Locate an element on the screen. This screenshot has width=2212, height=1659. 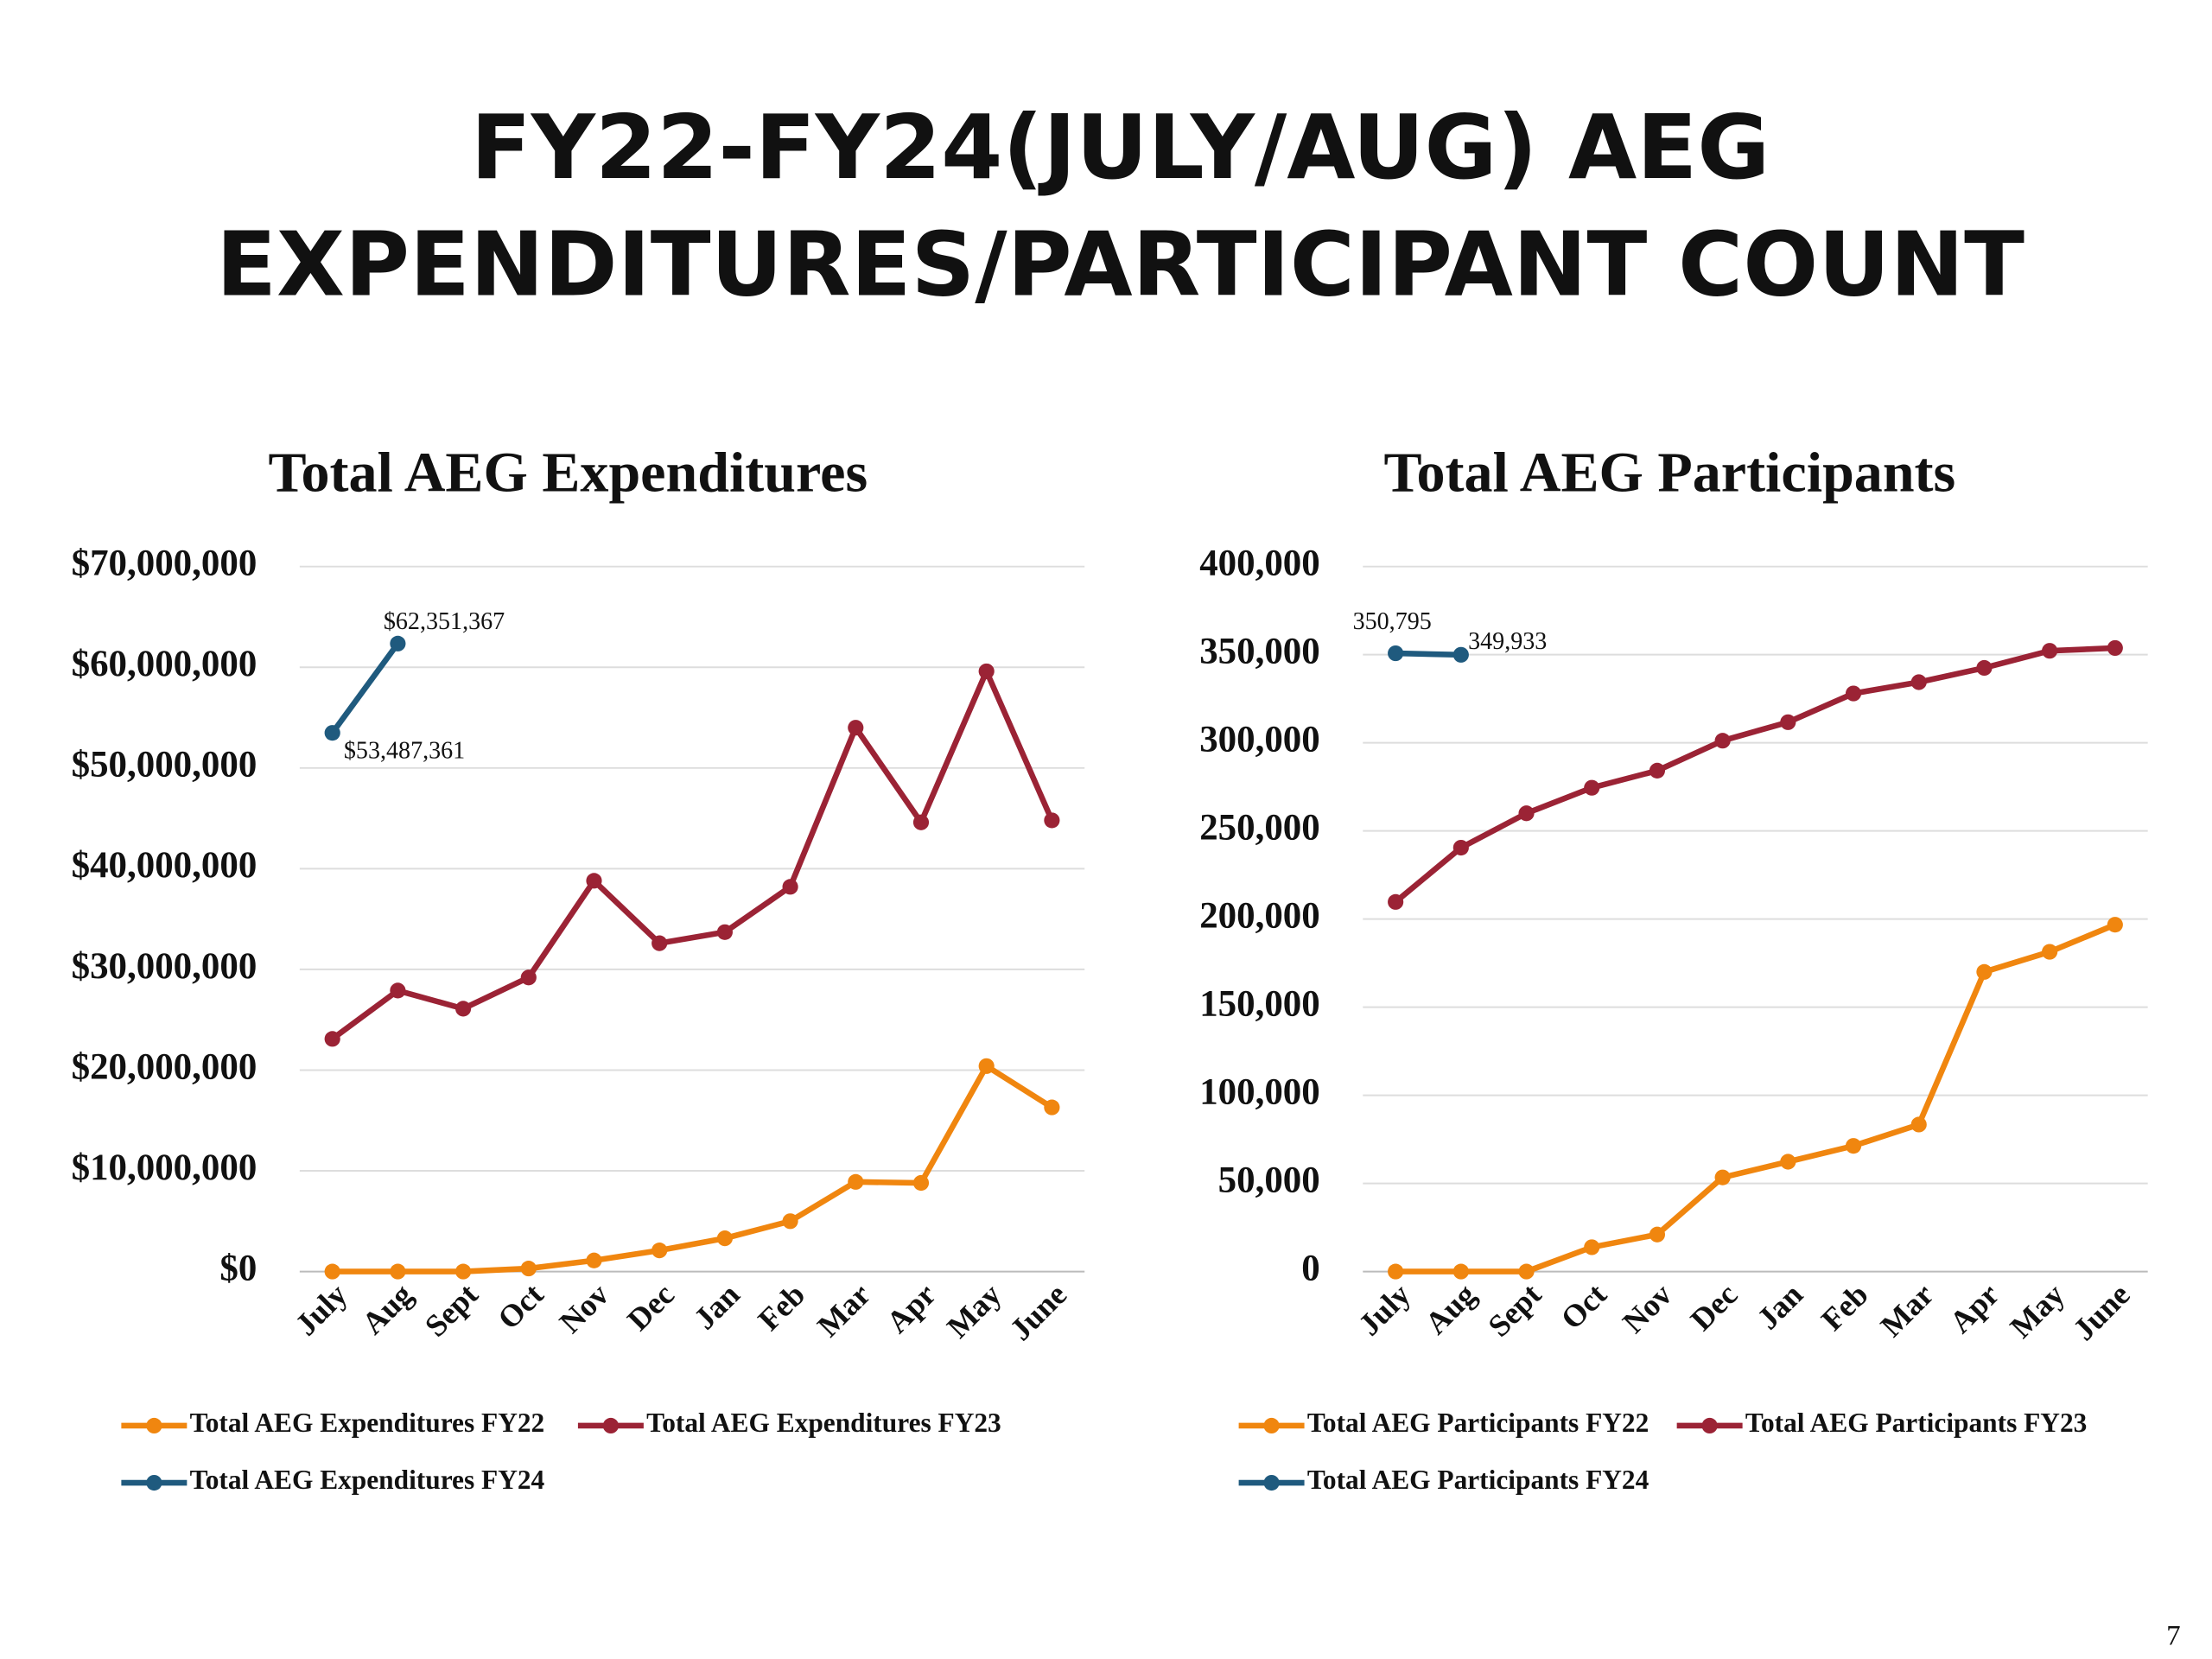
slide-title: FY22-FY24(JULY/AUG) AEG is located at coordinates (1120, 148).